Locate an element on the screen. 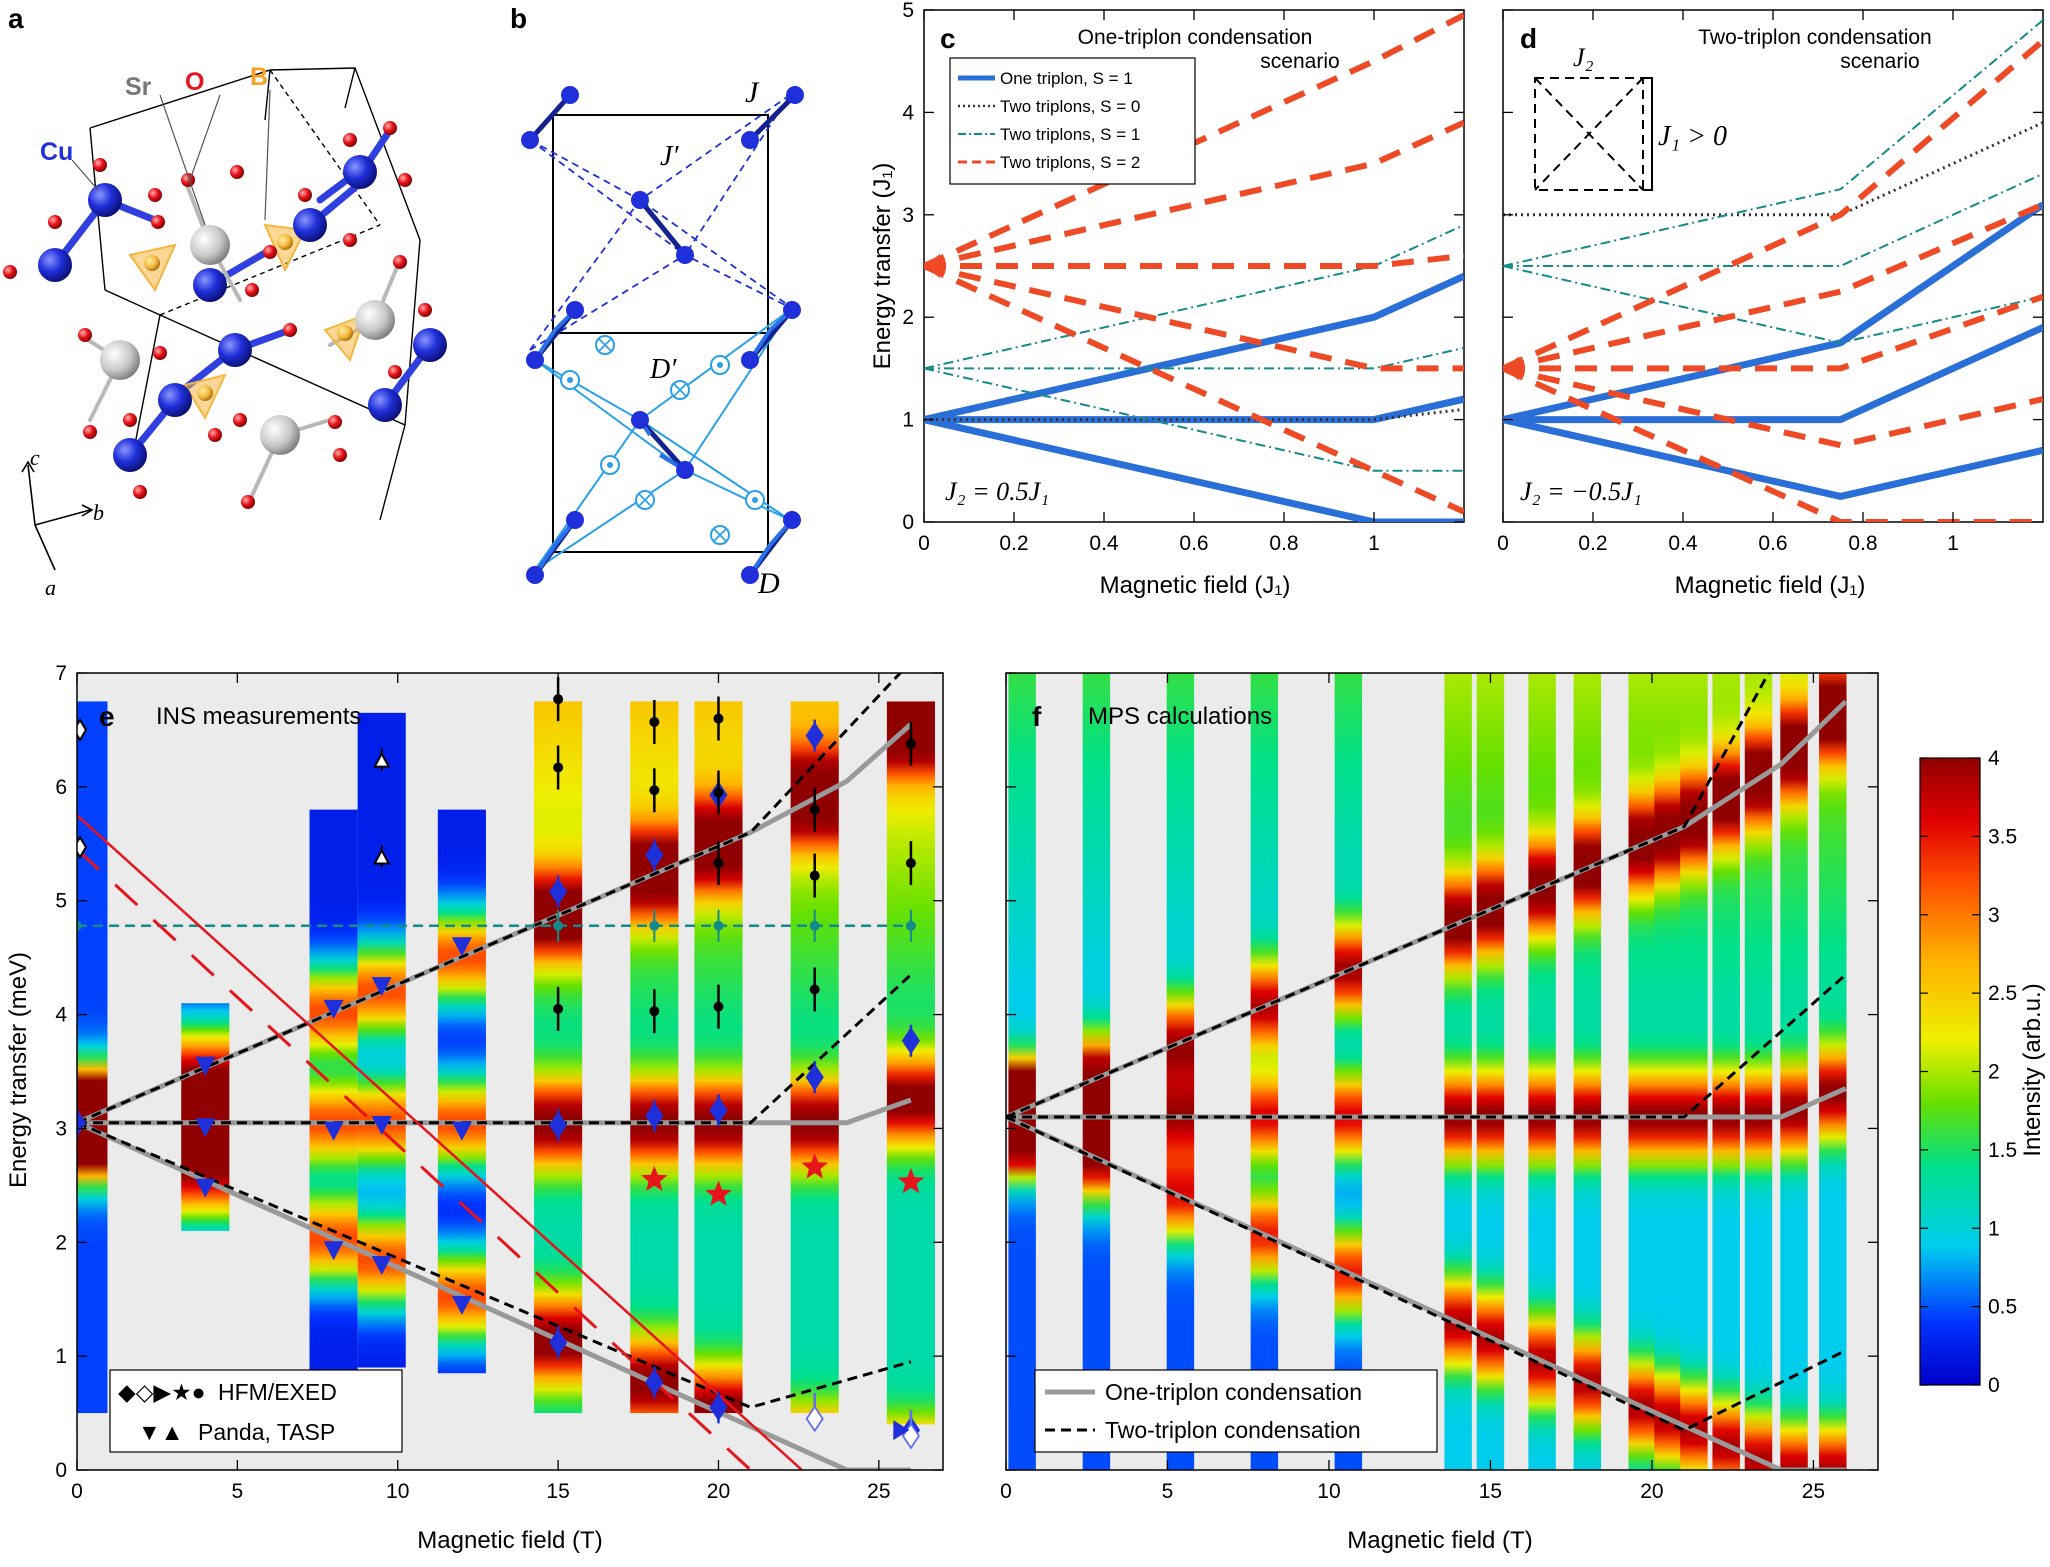  panel-f-letter: f is located at coordinates (1037, 716).